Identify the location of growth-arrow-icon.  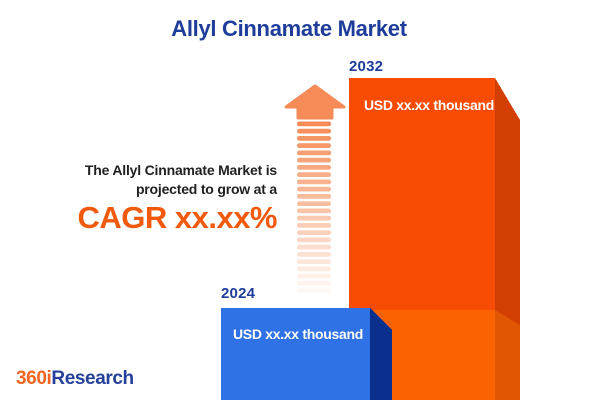
(315, 189).